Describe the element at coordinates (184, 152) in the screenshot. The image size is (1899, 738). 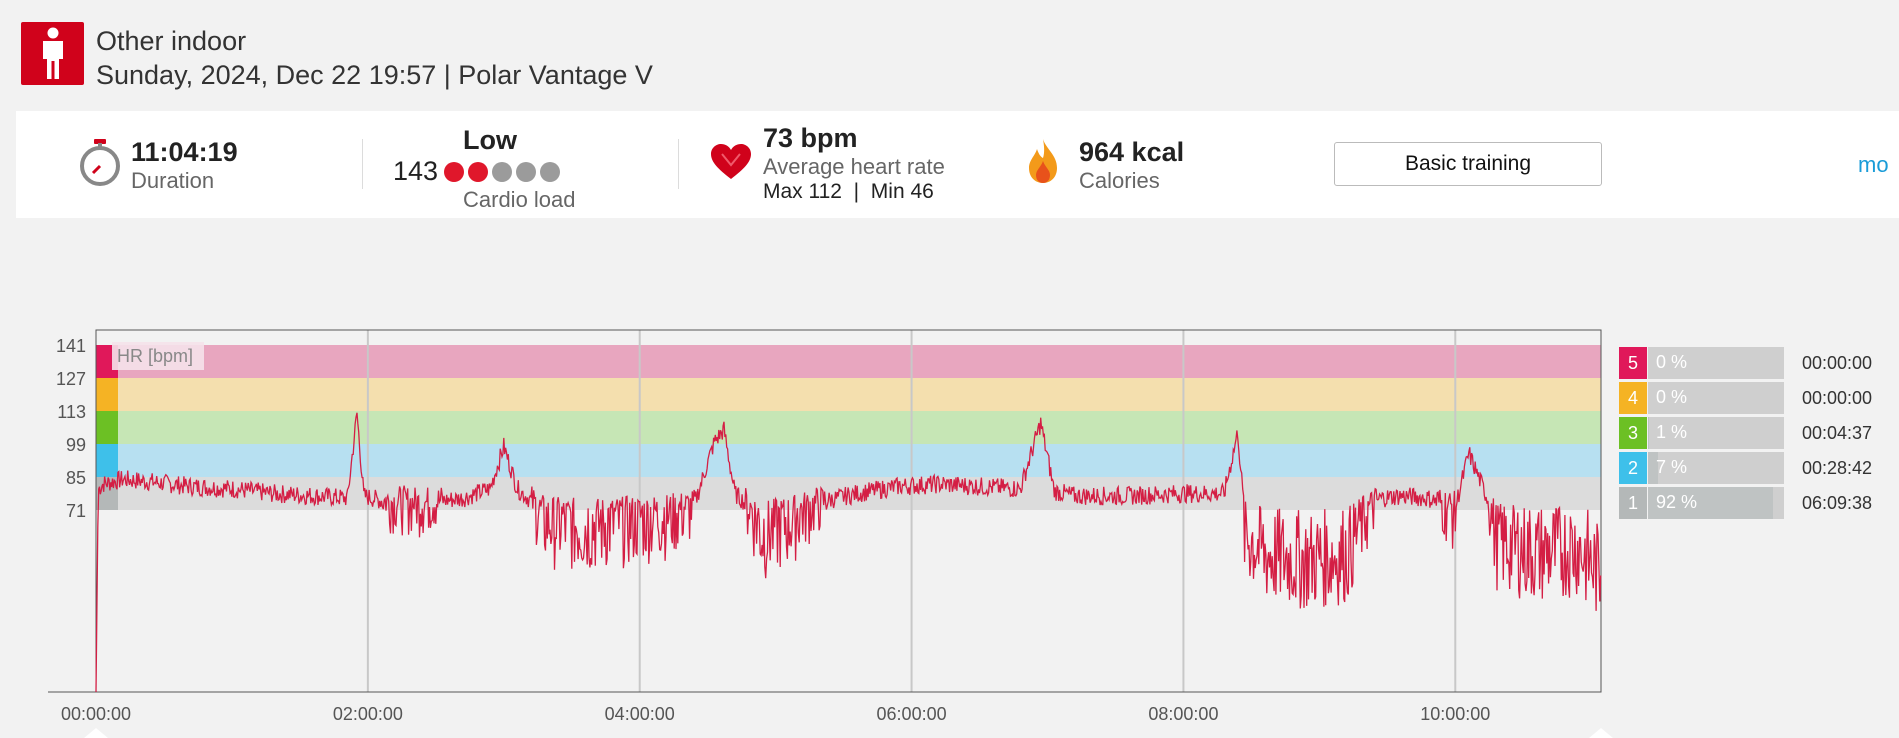
I see `duration-value: 11:04:19` at that location.